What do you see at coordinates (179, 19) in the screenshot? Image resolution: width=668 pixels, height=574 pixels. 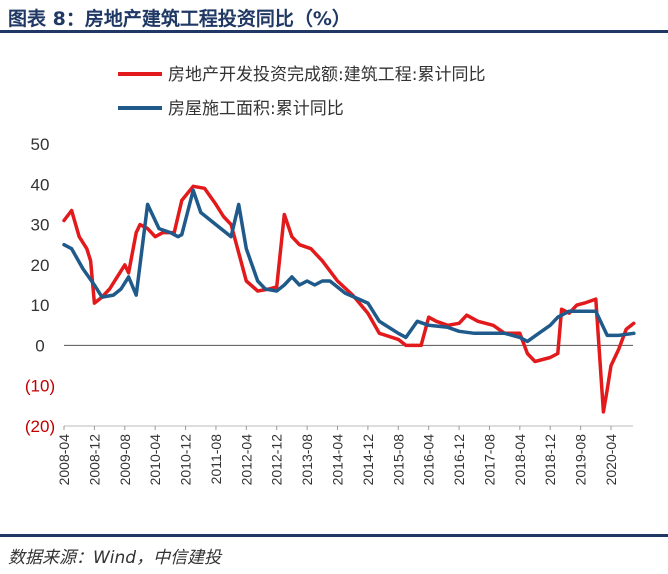 I see `page-title: 图表 8：房地产建筑工程投资同比（%）` at bounding box center [179, 19].